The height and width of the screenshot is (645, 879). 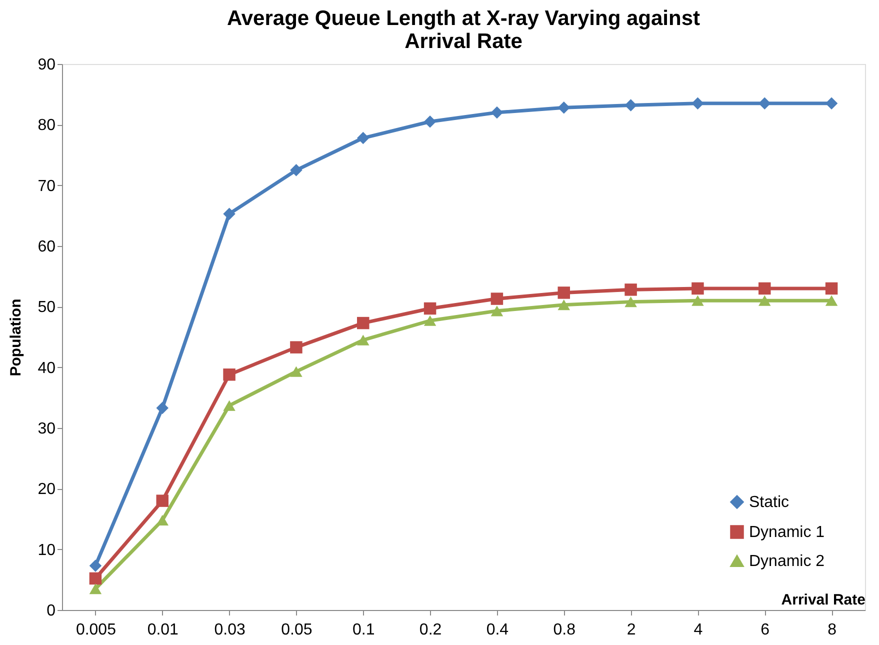 I want to click on y-tick-label: 80, so click(x=47, y=125).